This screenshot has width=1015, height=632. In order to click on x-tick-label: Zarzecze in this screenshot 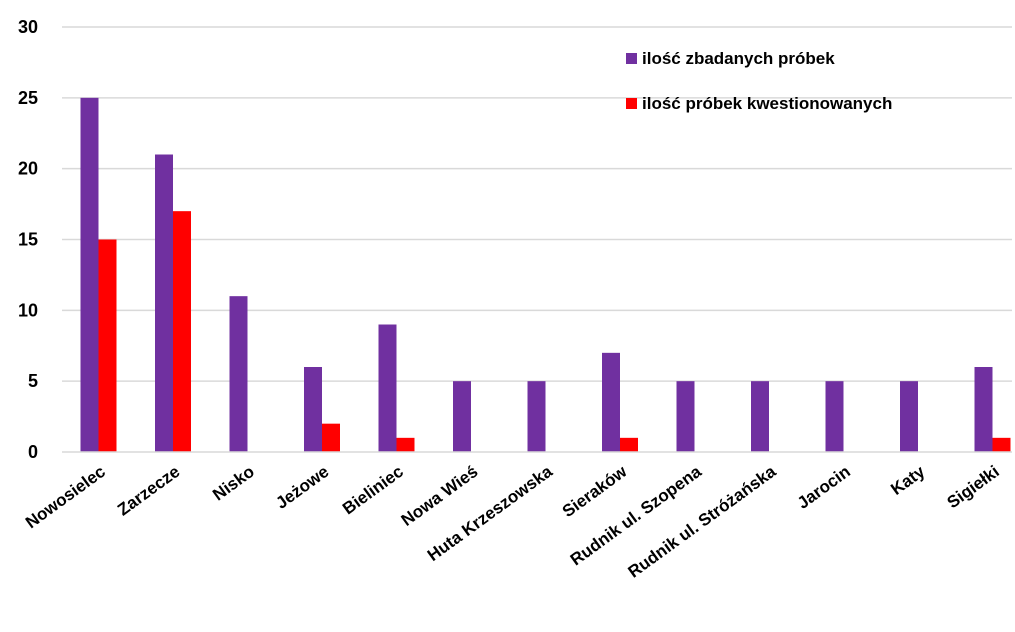, I will do `click(148, 491)`.